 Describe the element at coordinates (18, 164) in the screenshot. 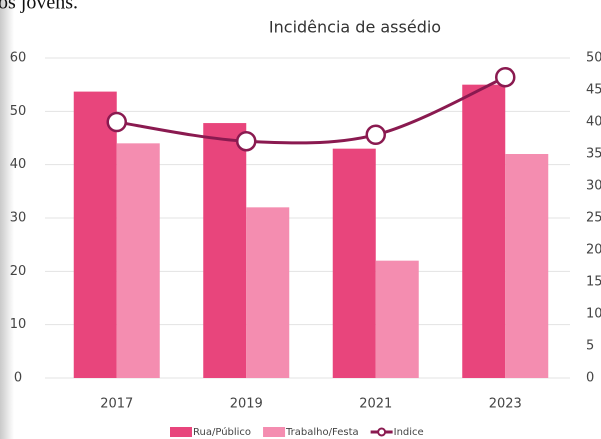

I see `y-tick-label: 40` at that location.